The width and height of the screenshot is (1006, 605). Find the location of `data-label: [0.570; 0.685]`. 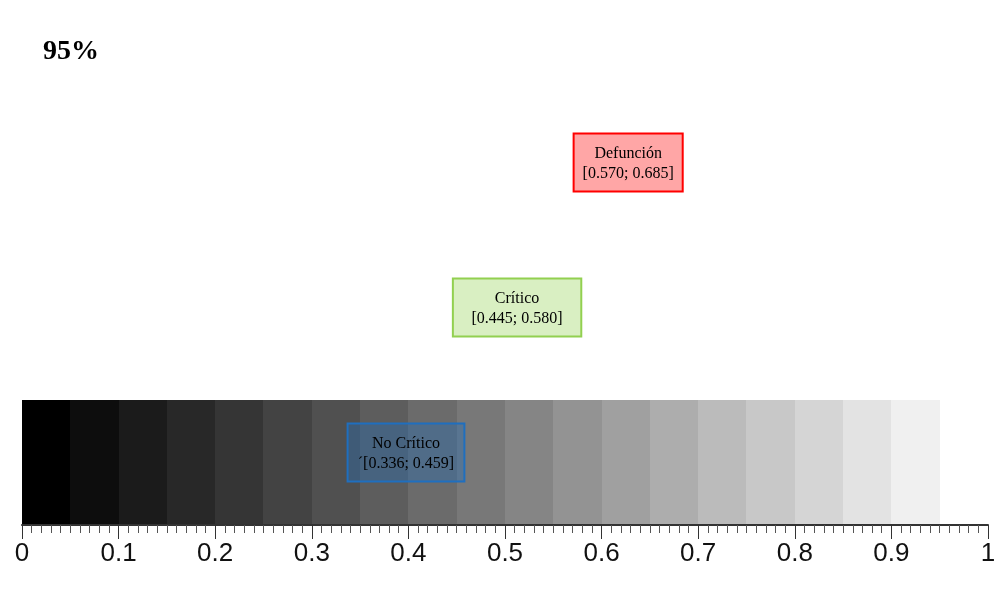

data-label: [0.570; 0.685] is located at coordinates (628, 172).